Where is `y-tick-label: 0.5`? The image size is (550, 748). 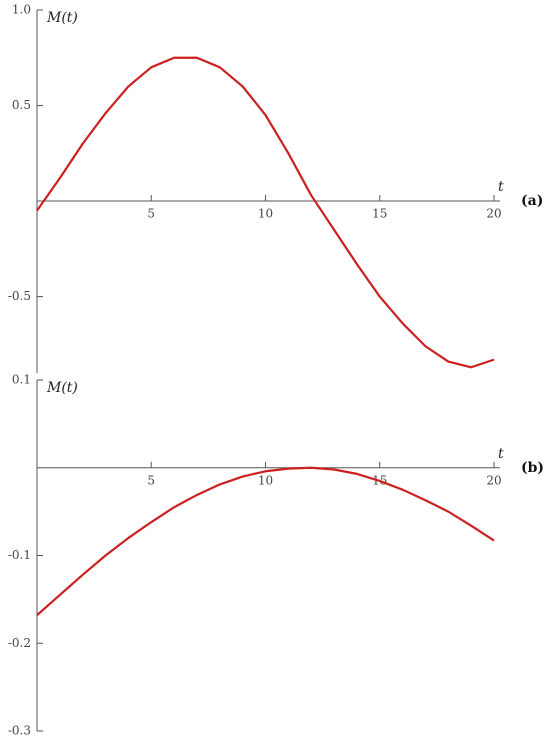
y-tick-label: 0.5 is located at coordinates (21, 105).